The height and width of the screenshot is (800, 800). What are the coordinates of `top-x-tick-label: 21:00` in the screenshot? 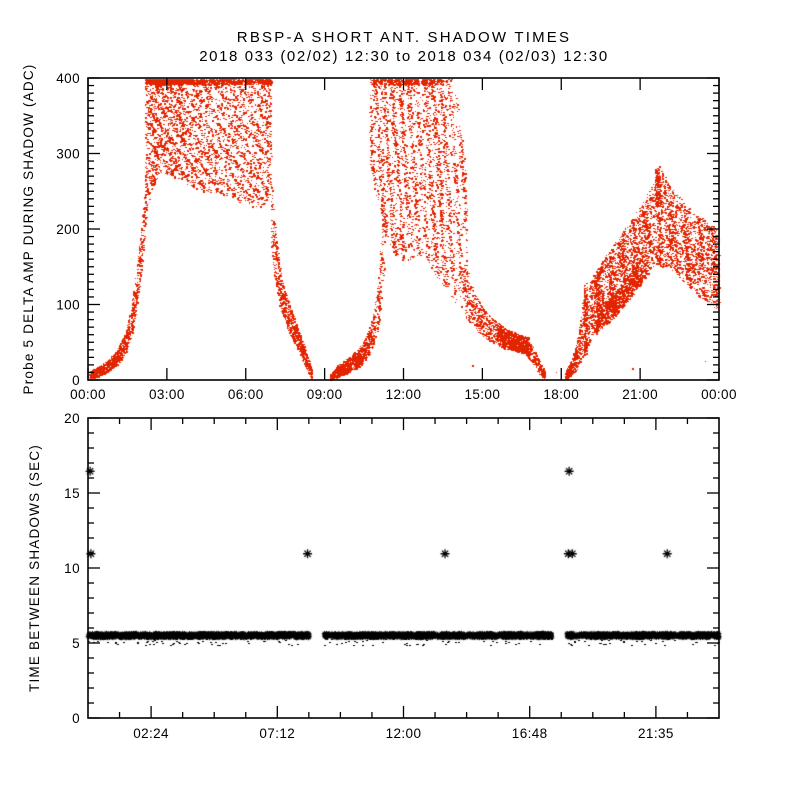 It's located at (640, 394).